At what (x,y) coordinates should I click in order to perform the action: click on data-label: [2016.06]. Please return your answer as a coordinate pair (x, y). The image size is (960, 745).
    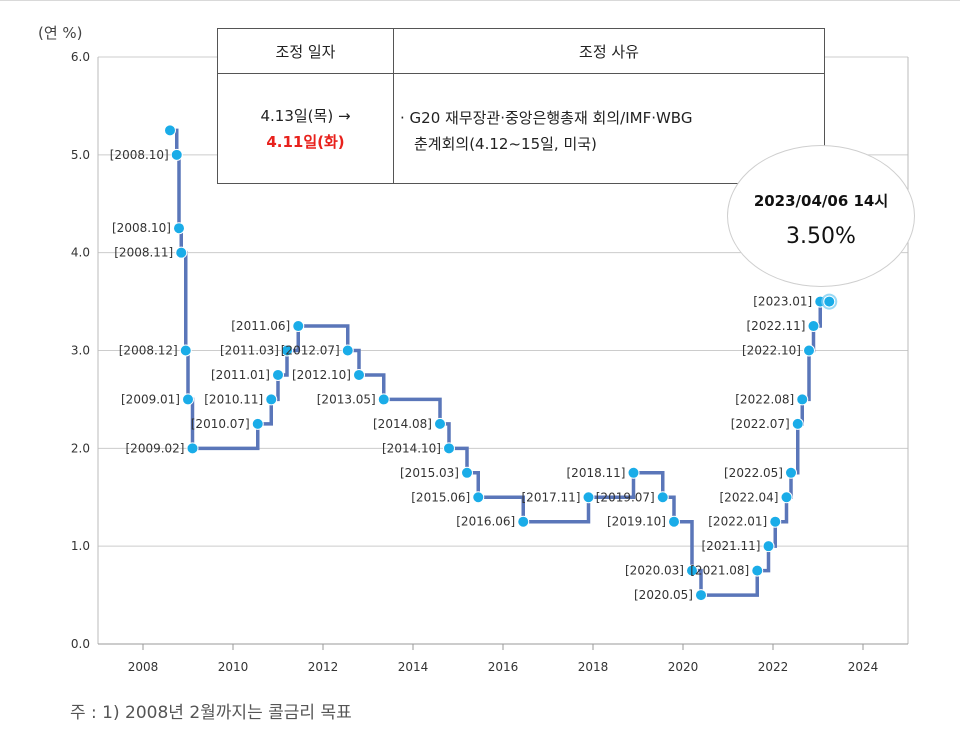
    Looking at the image, I should click on (485, 522).